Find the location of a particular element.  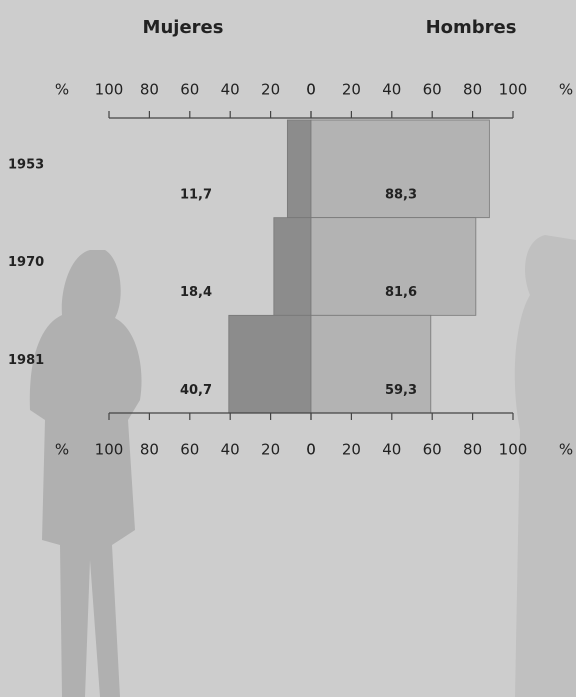

value-label: 81,6 is located at coordinates (401, 292).